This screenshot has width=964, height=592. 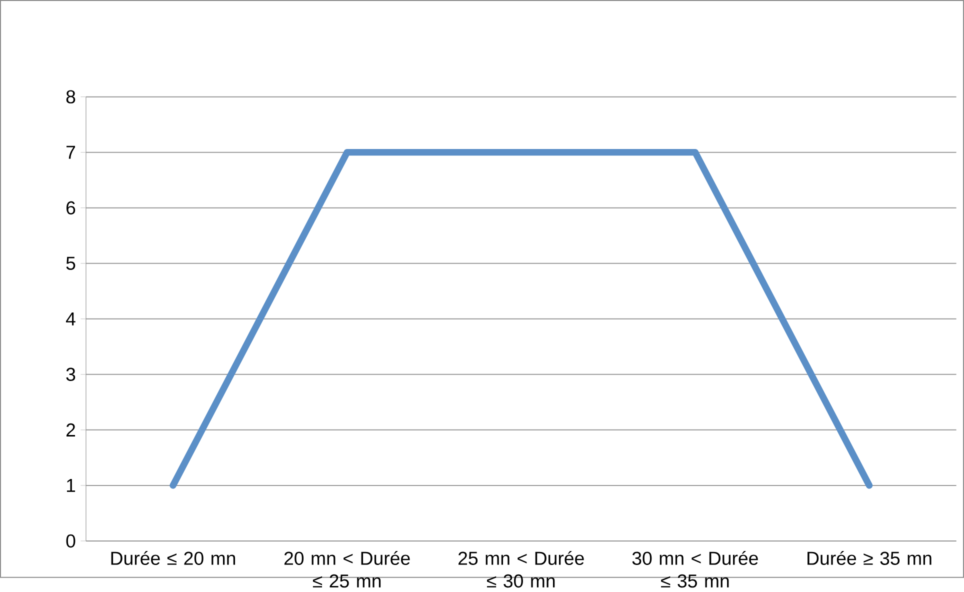 I want to click on y-tick-label: 1, so click(x=71, y=485).